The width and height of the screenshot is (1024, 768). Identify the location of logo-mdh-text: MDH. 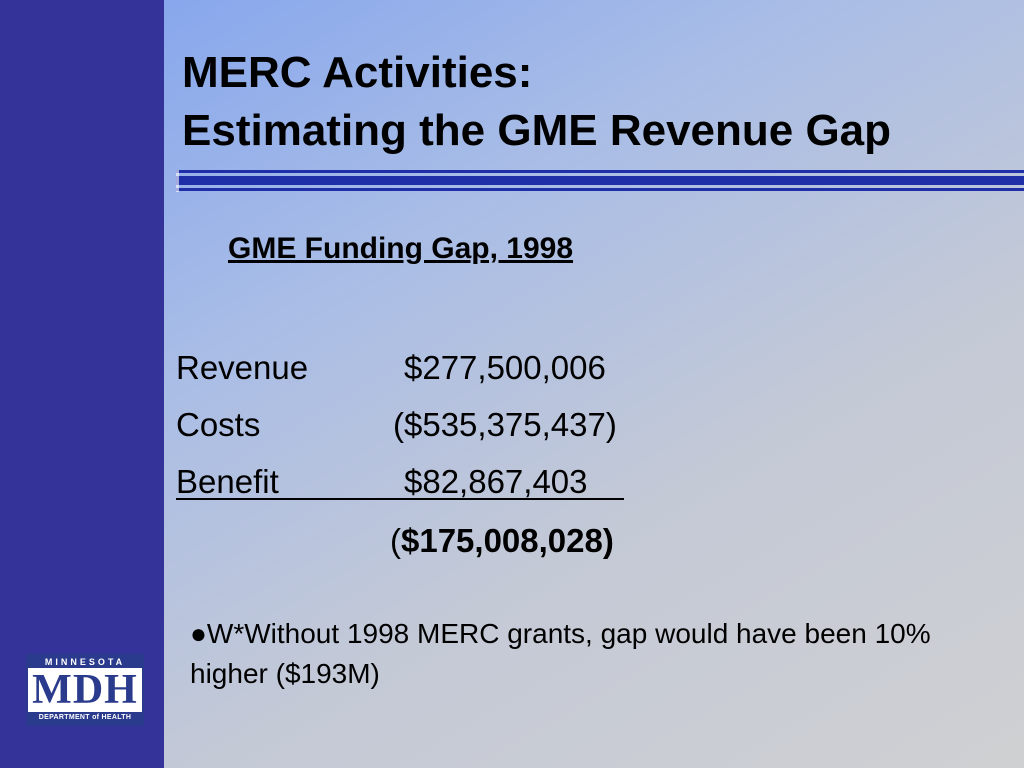
(85, 690).